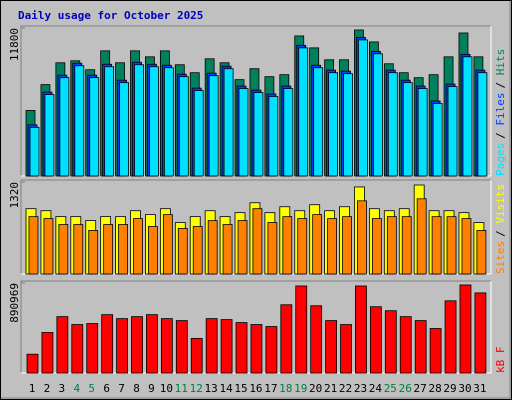 This screenshot has width=512, height=400. Describe the element at coordinates (434, 388) in the screenshot. I see `x-tick-label: 28` at that location.